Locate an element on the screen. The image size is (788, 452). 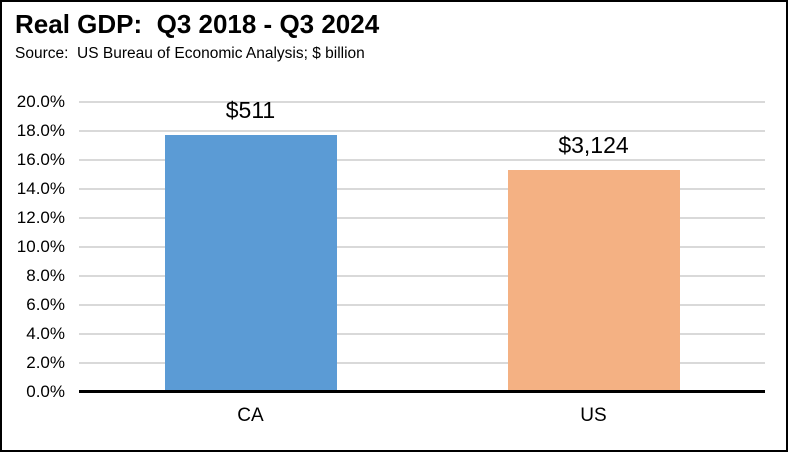
y-tick-label: 12.0% is located at coordinates (40, 217).